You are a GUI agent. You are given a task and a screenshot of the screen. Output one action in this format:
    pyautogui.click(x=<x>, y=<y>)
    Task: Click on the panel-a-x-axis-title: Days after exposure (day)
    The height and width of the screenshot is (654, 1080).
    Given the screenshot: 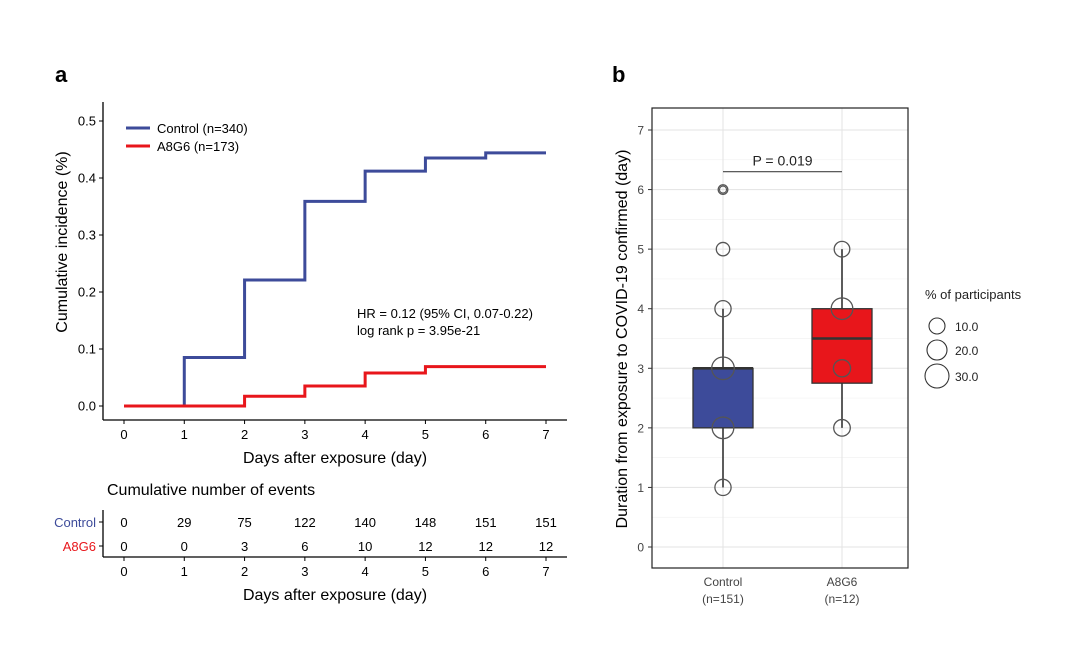 What is the action you would take?
    pyautogui.click(x=335, y=458)
    